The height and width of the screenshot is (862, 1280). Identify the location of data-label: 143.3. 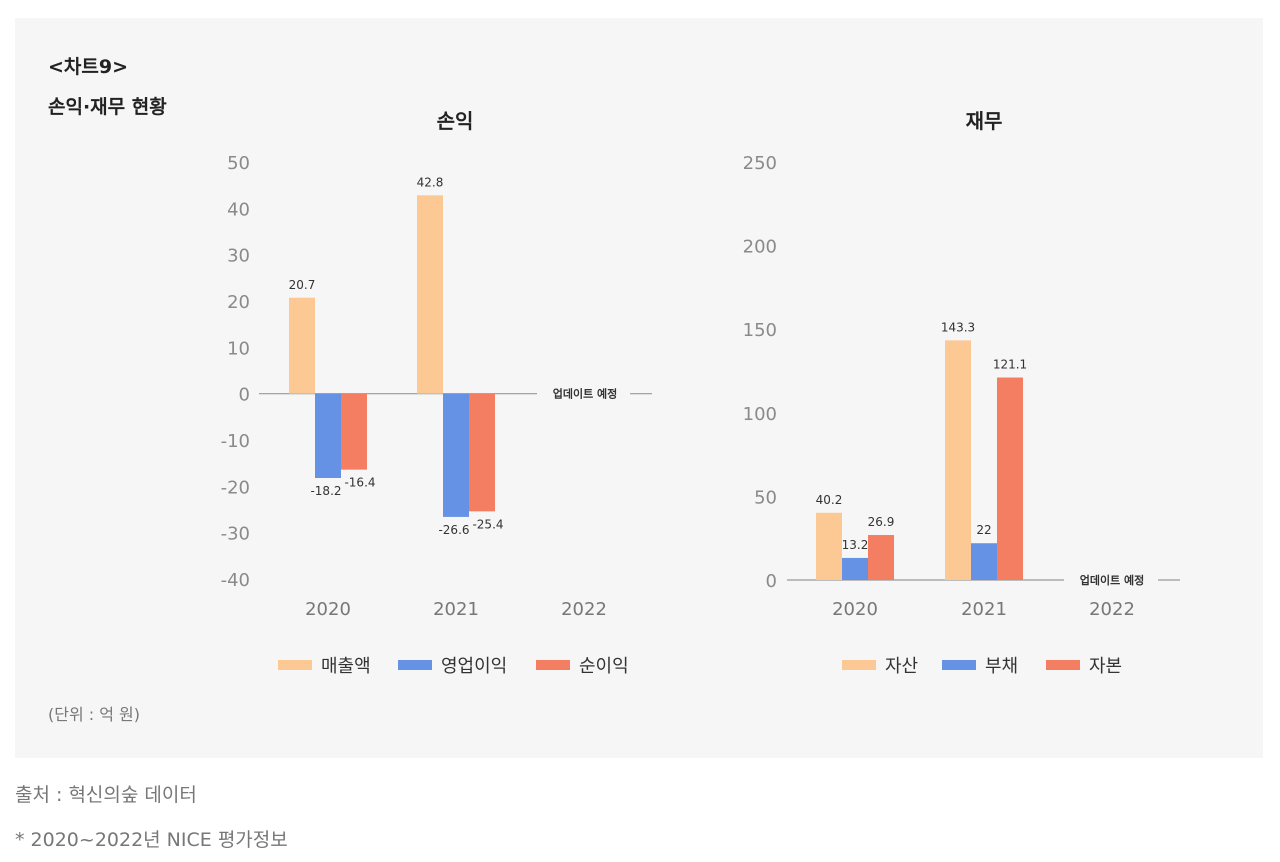
(958, 327).